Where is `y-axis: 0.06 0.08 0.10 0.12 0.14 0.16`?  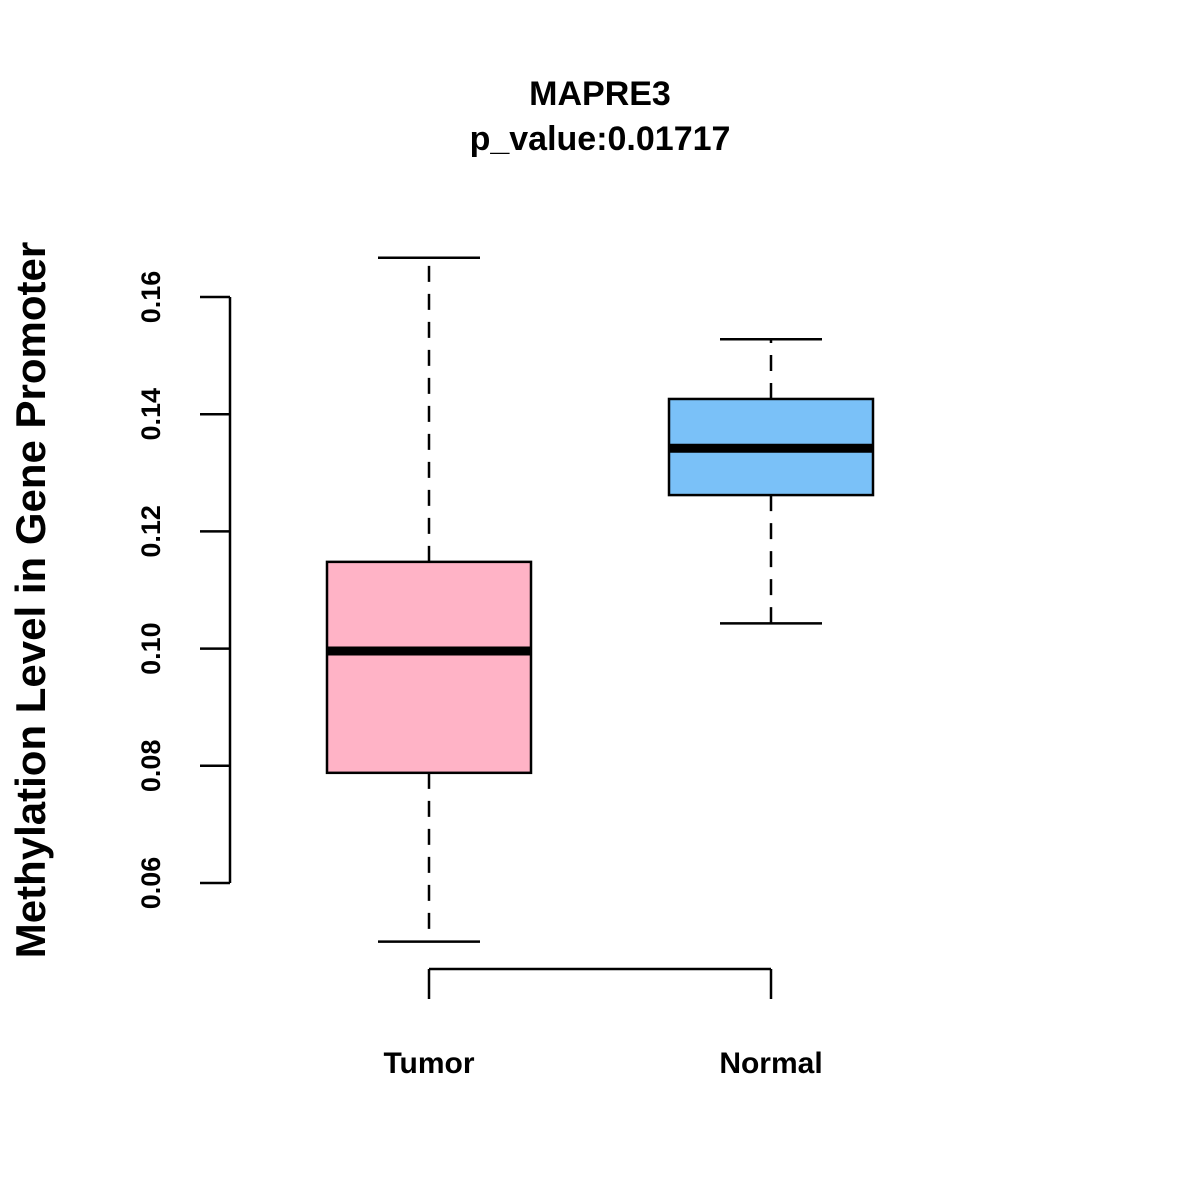 y-axis: 0.06 0.08 0.10 0.12 0.14 0.16 is located at coordinates (184, 590).